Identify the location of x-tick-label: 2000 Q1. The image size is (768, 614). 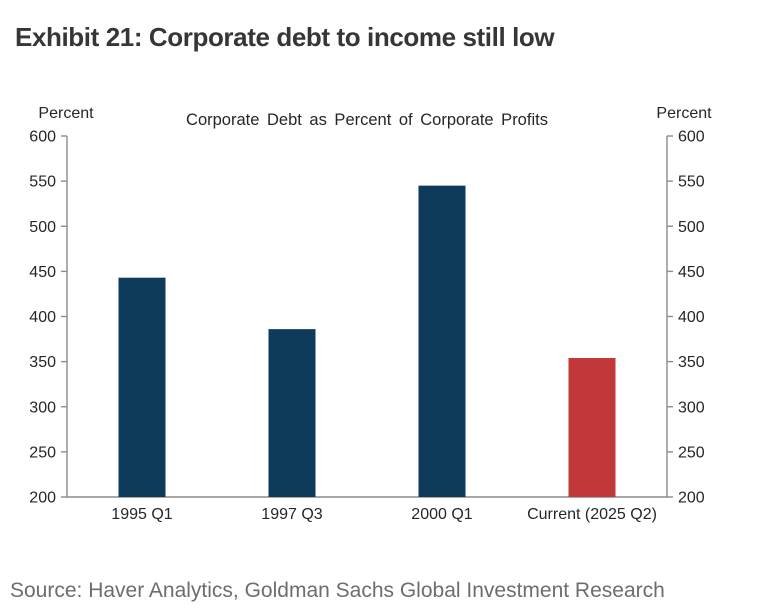
(441, 514).